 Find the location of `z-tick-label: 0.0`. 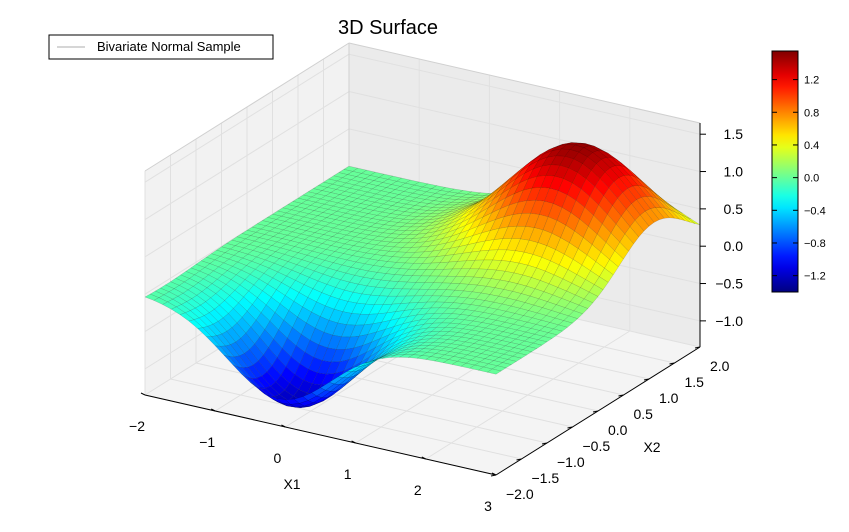

z-tick-label: 0.0 is located at coordinates (734, 246).